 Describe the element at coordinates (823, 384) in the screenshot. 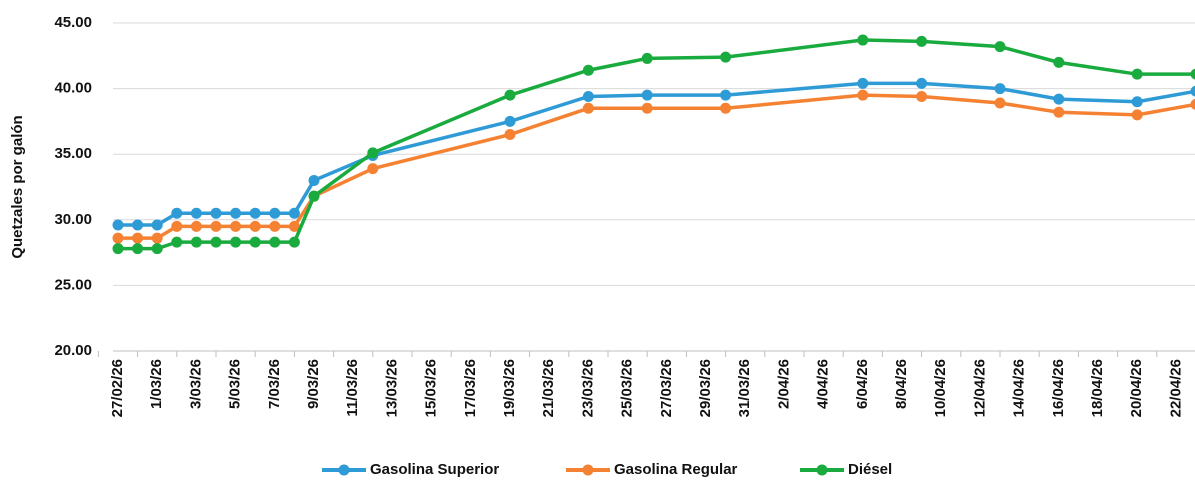

I see `x-tick-label: 4/04/26` at that location.